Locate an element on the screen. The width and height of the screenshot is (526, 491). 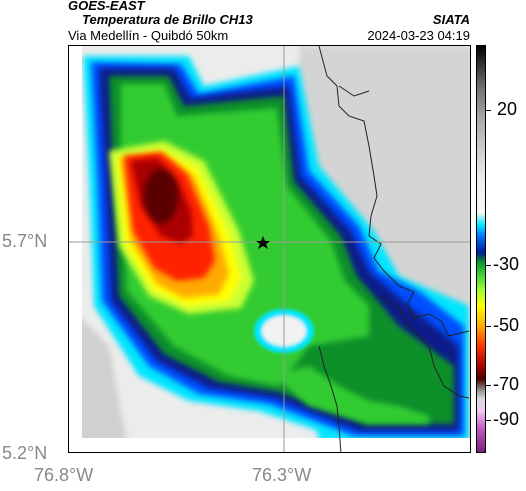
colorbar-label-minus-70: -70 is located at coordinates (506, 384).